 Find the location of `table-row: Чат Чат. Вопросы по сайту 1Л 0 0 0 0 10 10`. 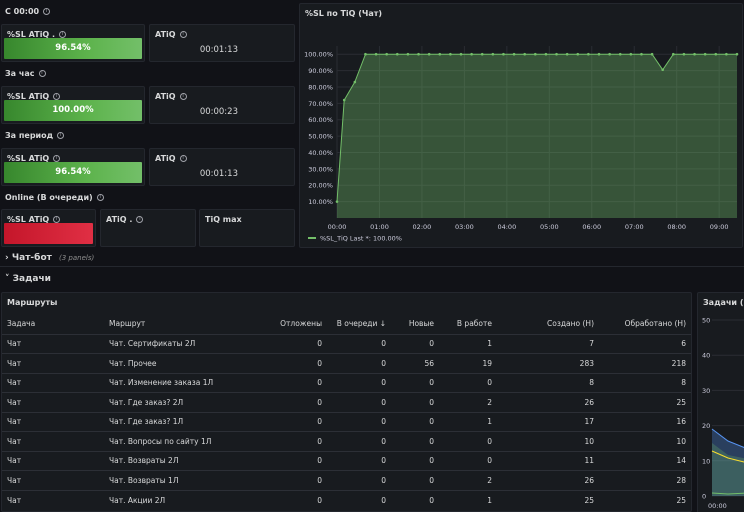

table-row: Чат Чат. Вопросы по сайту 1Л 0 0 0 0 10 10 is located at coordinates (346, 441).